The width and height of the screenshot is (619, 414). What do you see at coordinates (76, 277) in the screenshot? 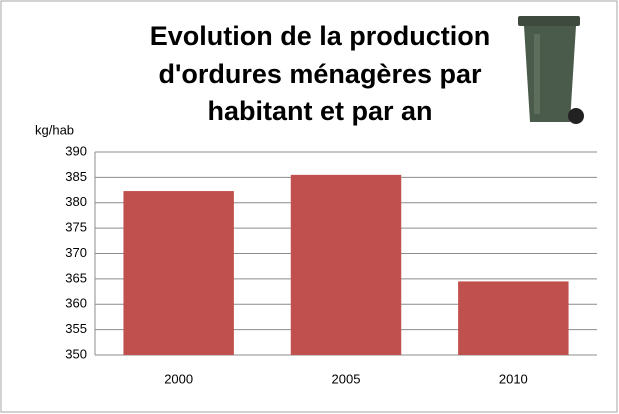
I see `y-tick-label: 365` at bounding box center [76, 277].